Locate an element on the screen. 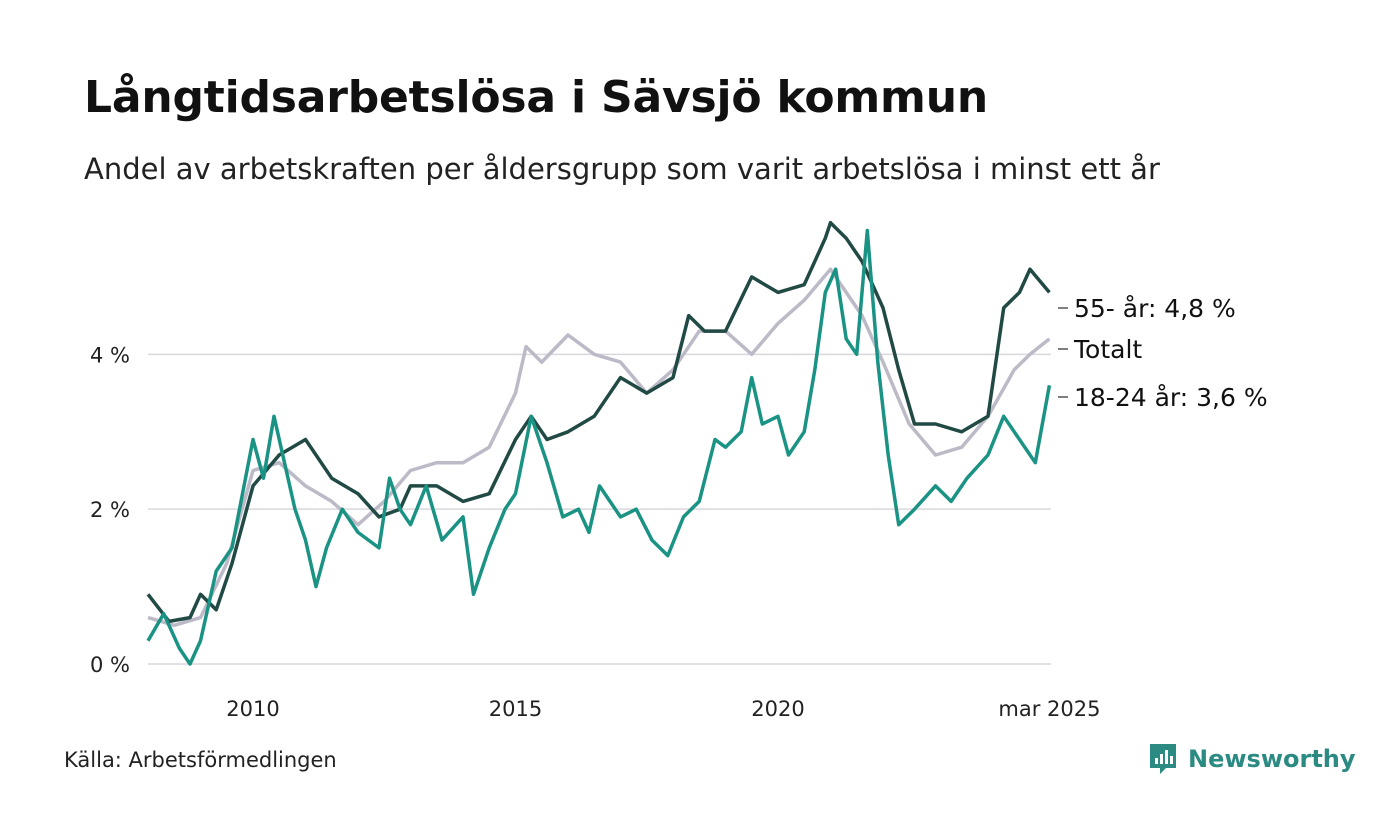  y-axis-ticks: 0 % 2 % 4 % is located at coordinates (110, 510).